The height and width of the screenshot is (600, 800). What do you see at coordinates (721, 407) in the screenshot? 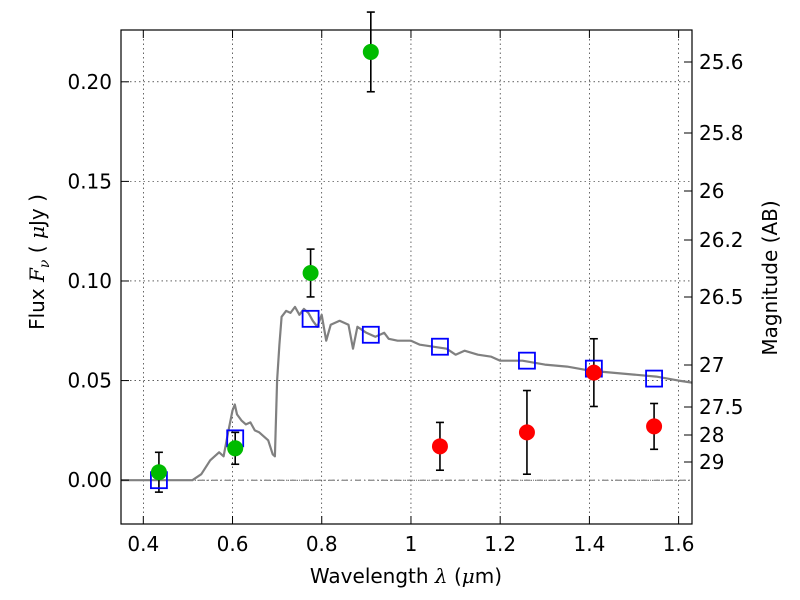
I see `mag-tick-label: 27.5` at bounding box center [721, 407].